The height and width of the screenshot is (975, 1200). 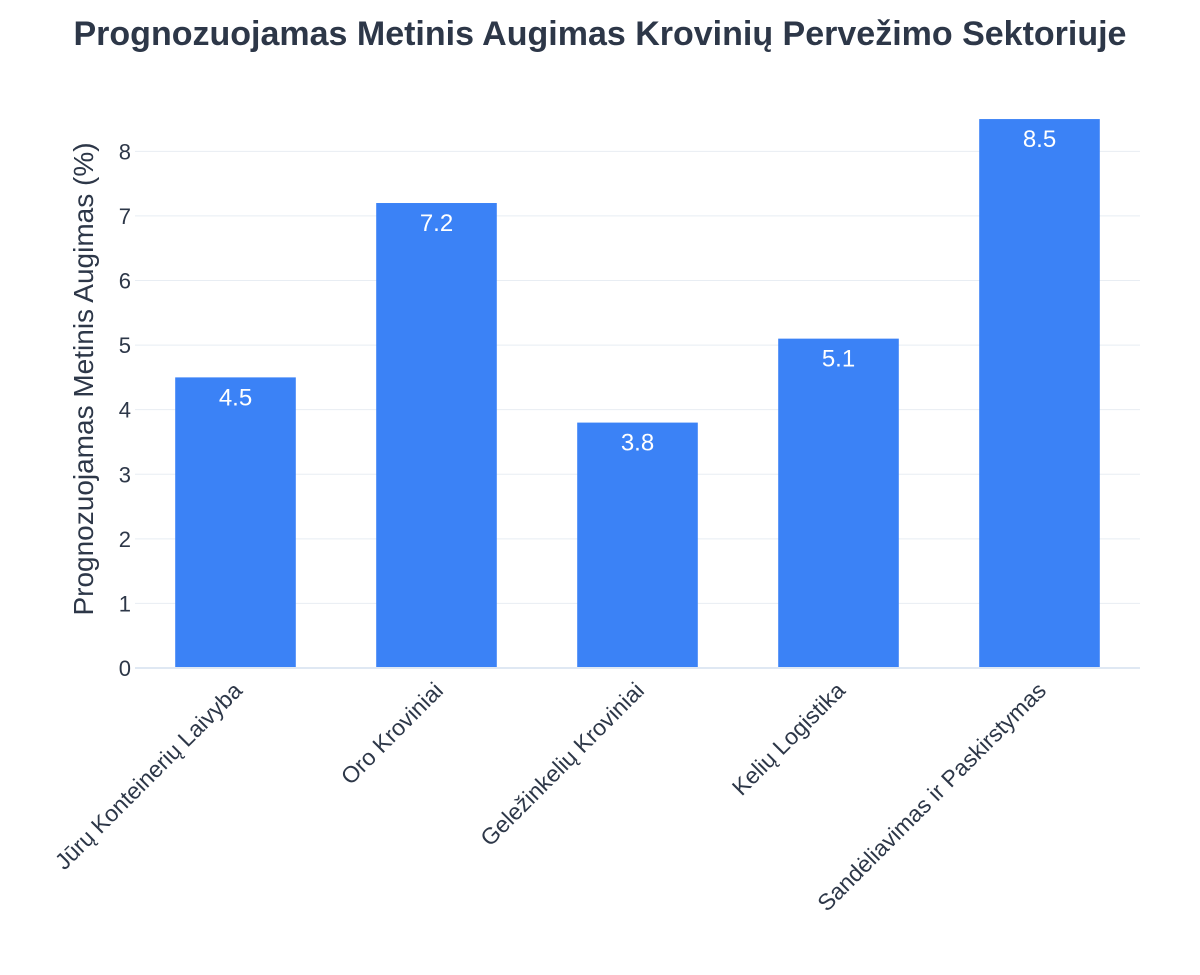 I want to click on x-category-label: Sandėliavimas ir Paskirstymas, so click(x=931, y=796).